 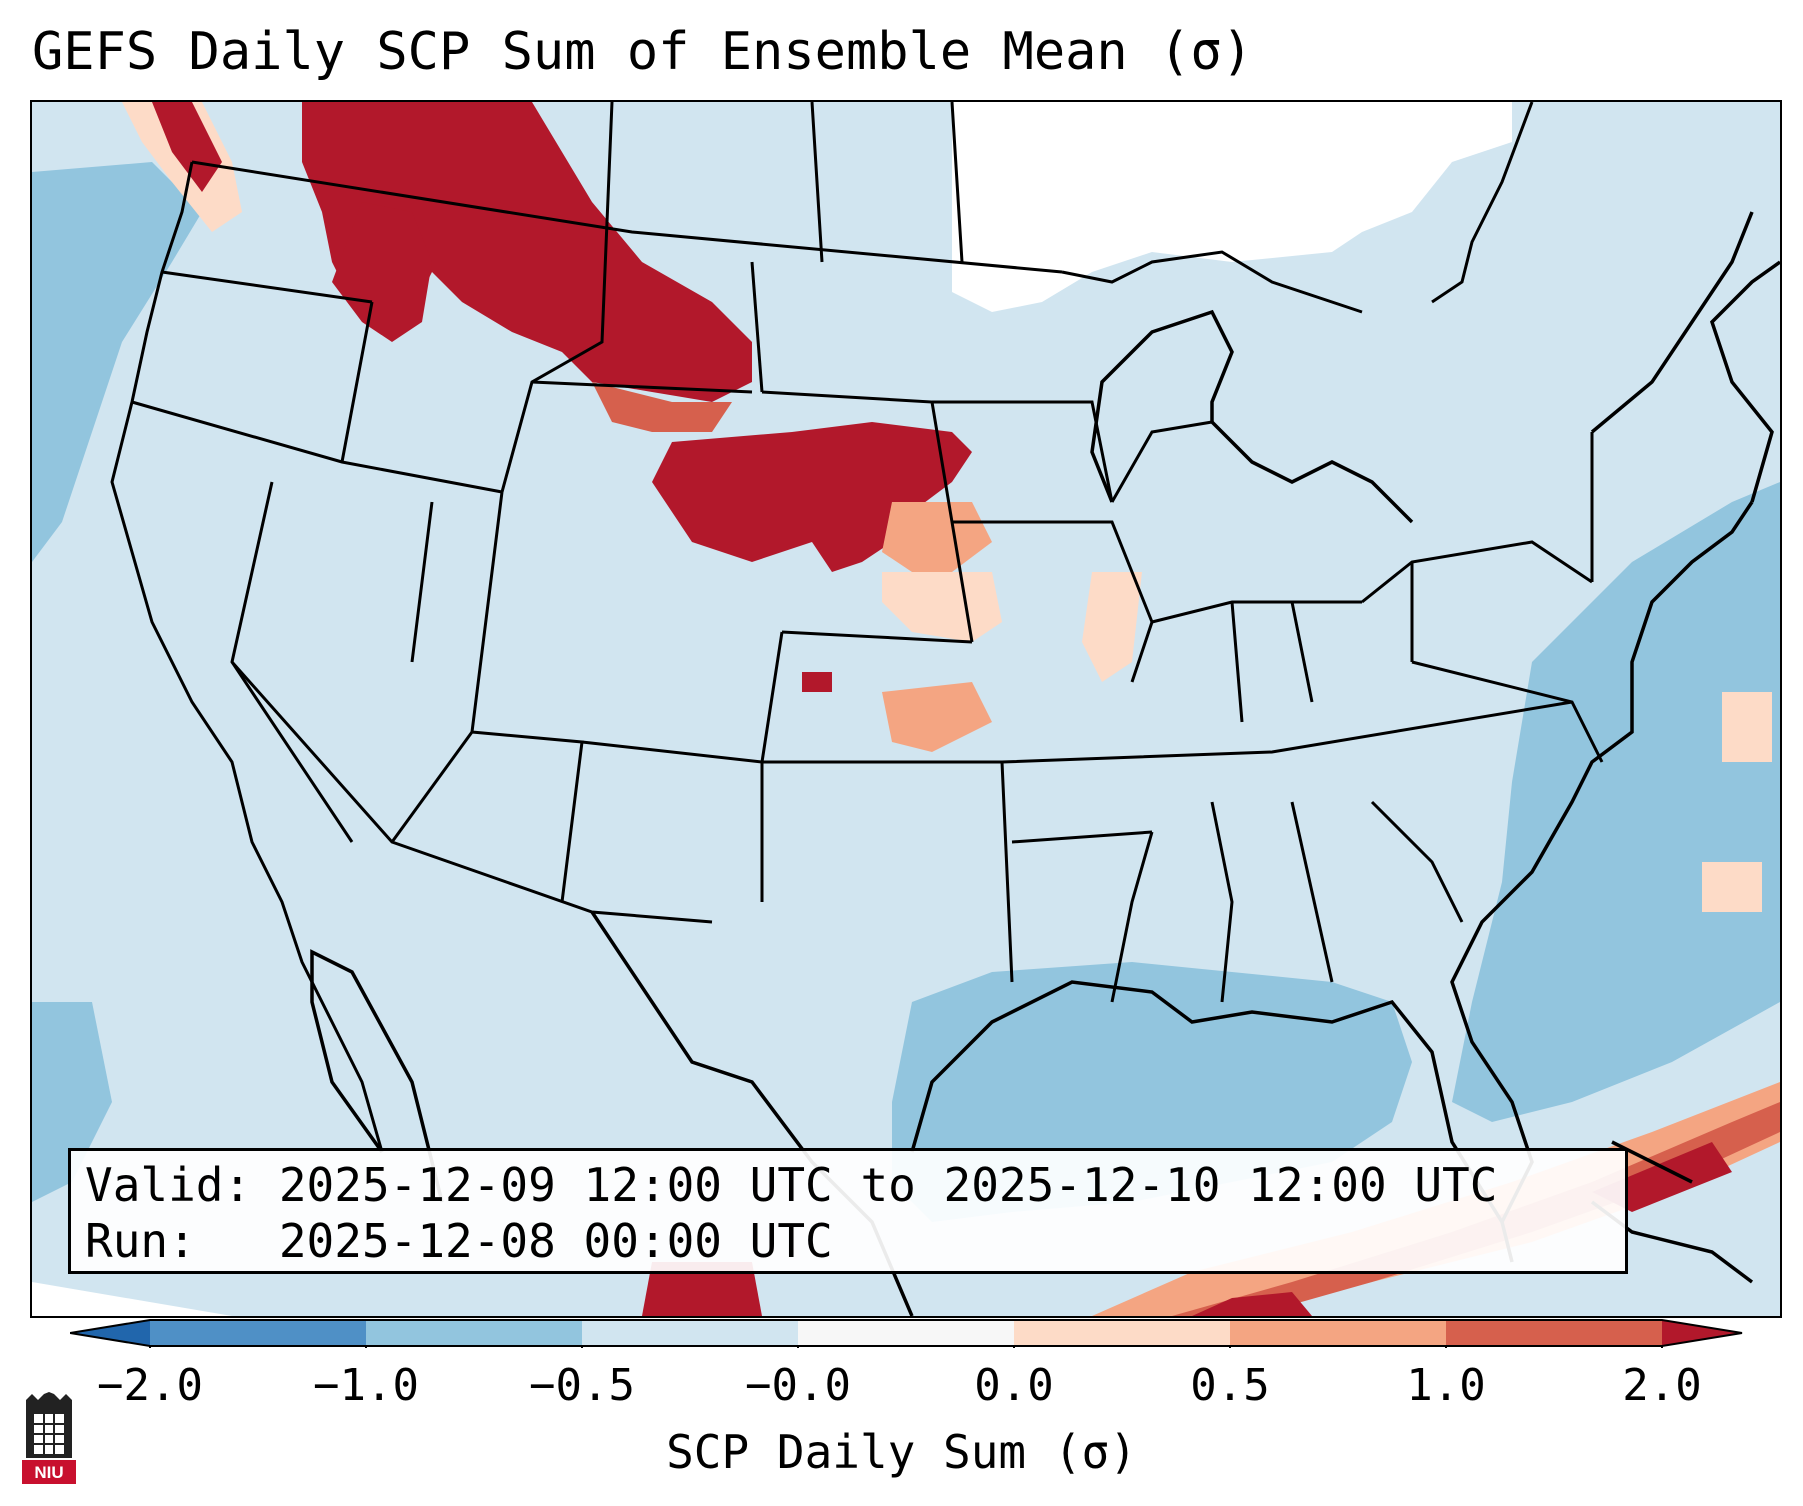 I want to click on nebraska-edge, so click(x=937, y=537).